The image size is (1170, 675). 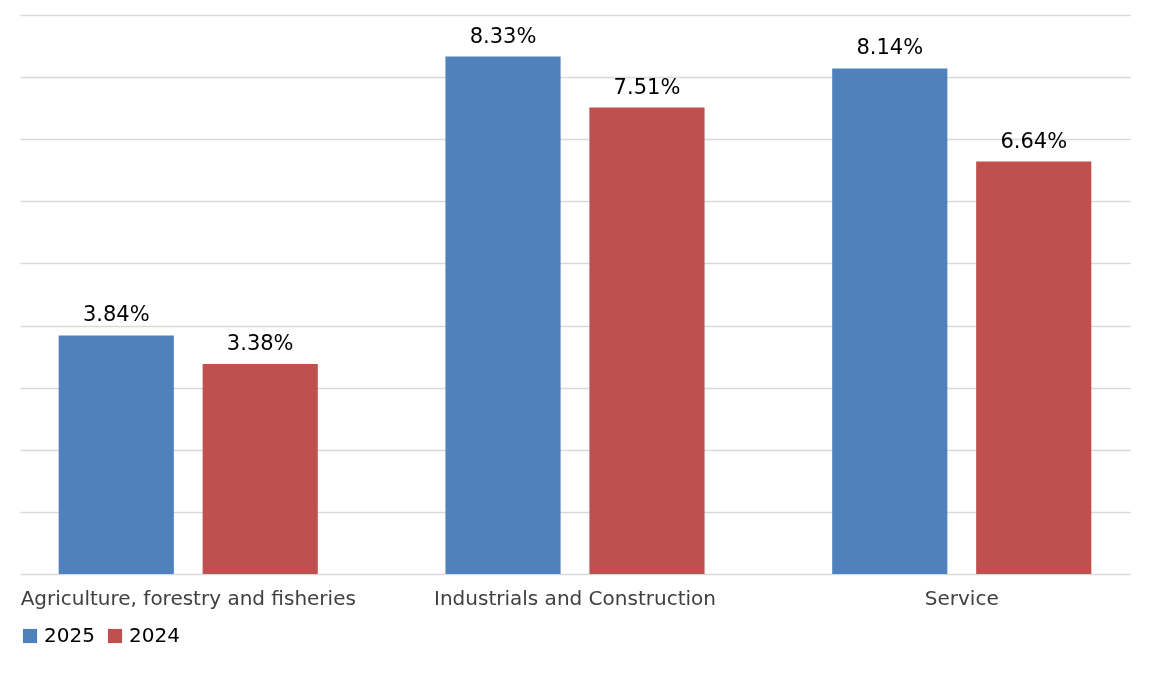 What do you see at coordinates (188, 597) in the screenshot?
I see `x-tick-label: Agriculture, forestry and fisheries` at bounding box center [188, 597].